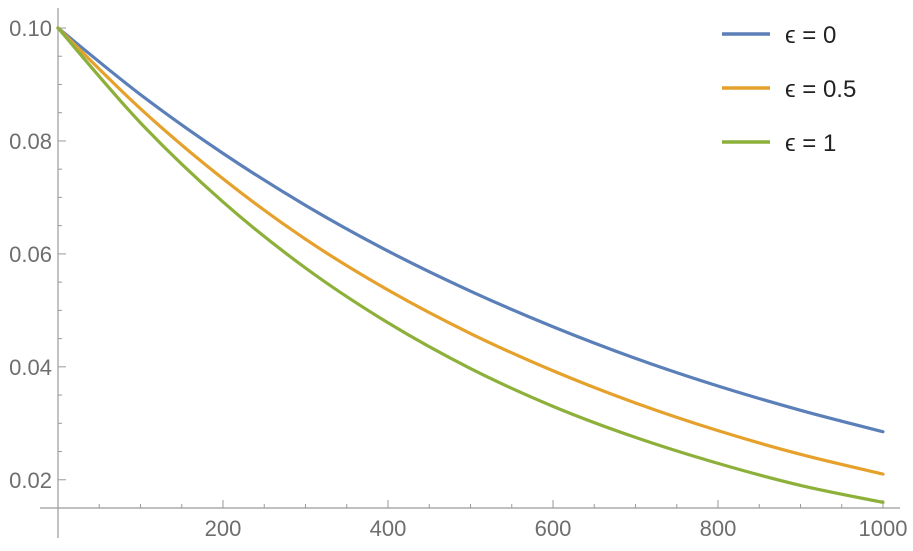  I want to click on y-tick-label: 0.02, so click(30, 480).